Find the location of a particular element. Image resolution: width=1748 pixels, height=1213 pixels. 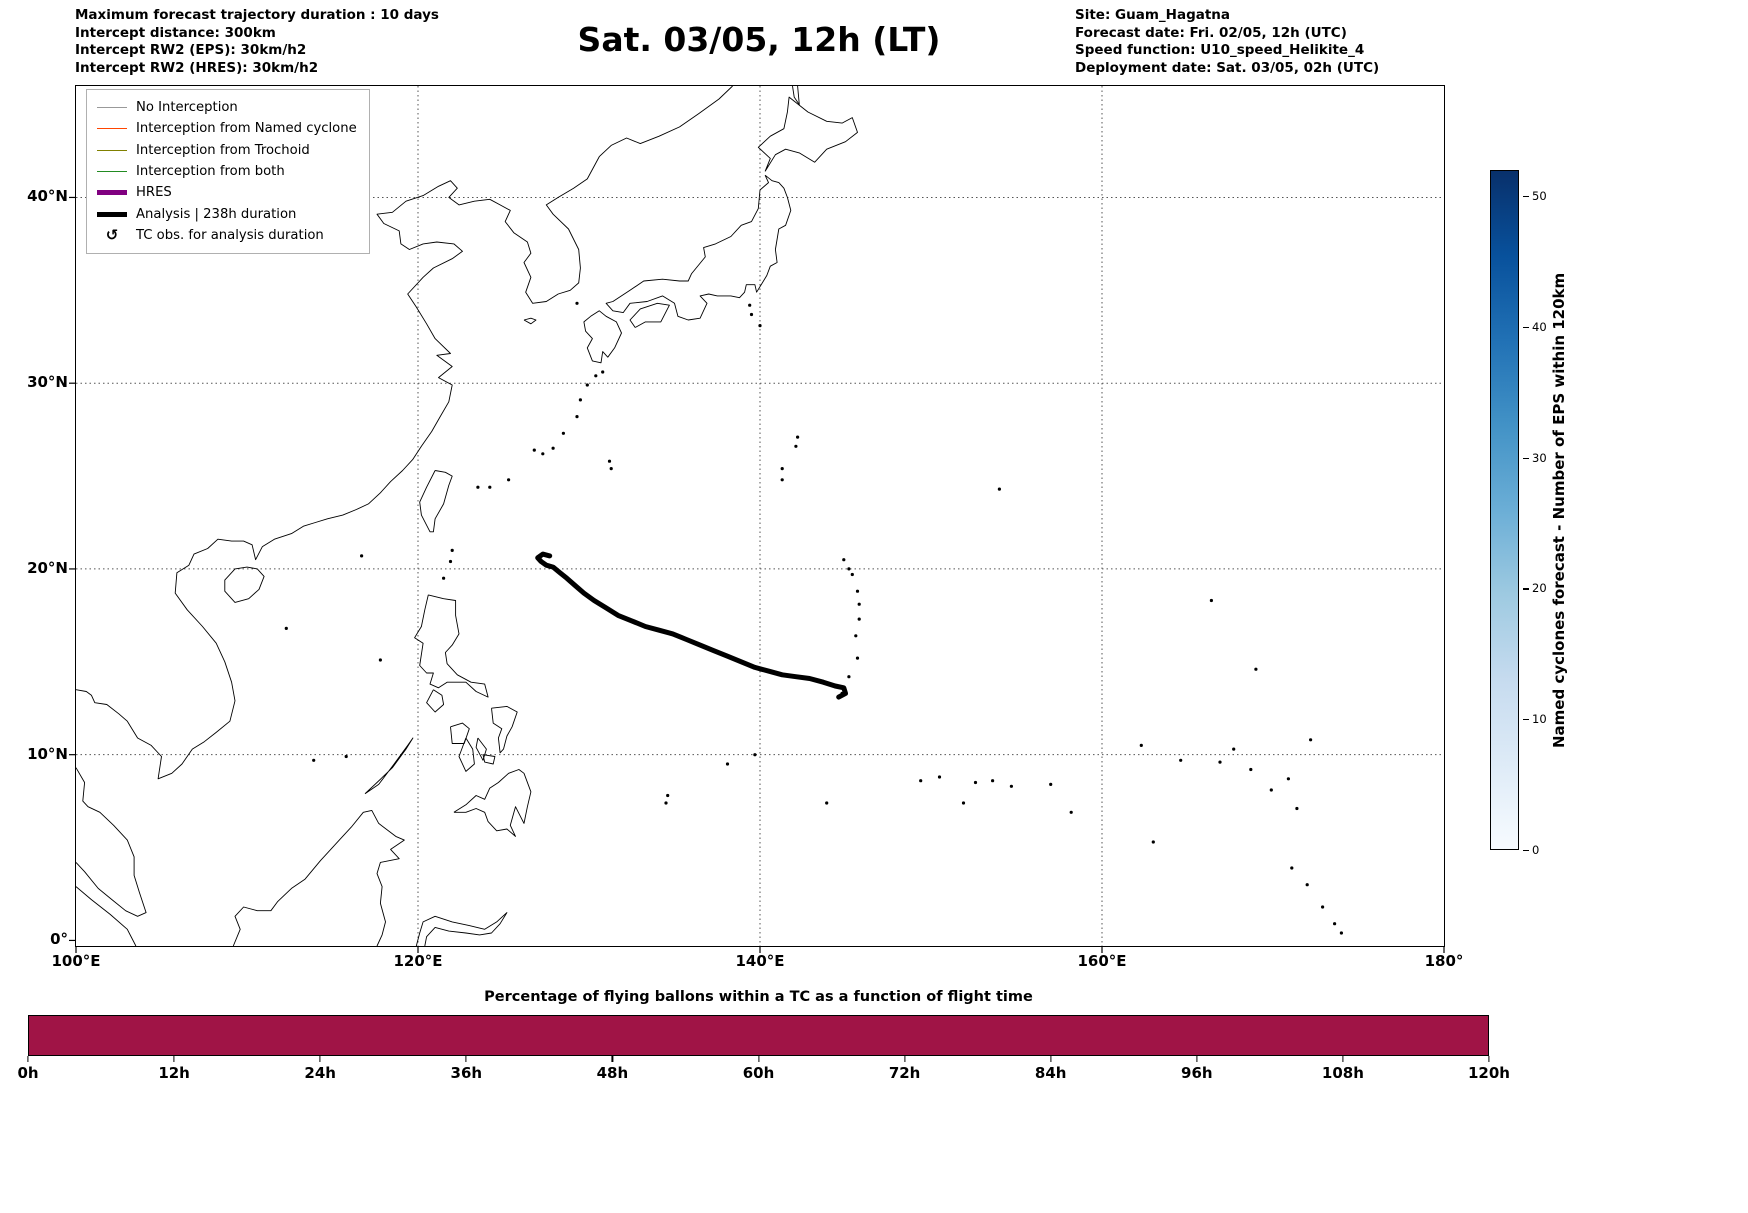

legend-label: HRES is located at coordinates (154, 193).